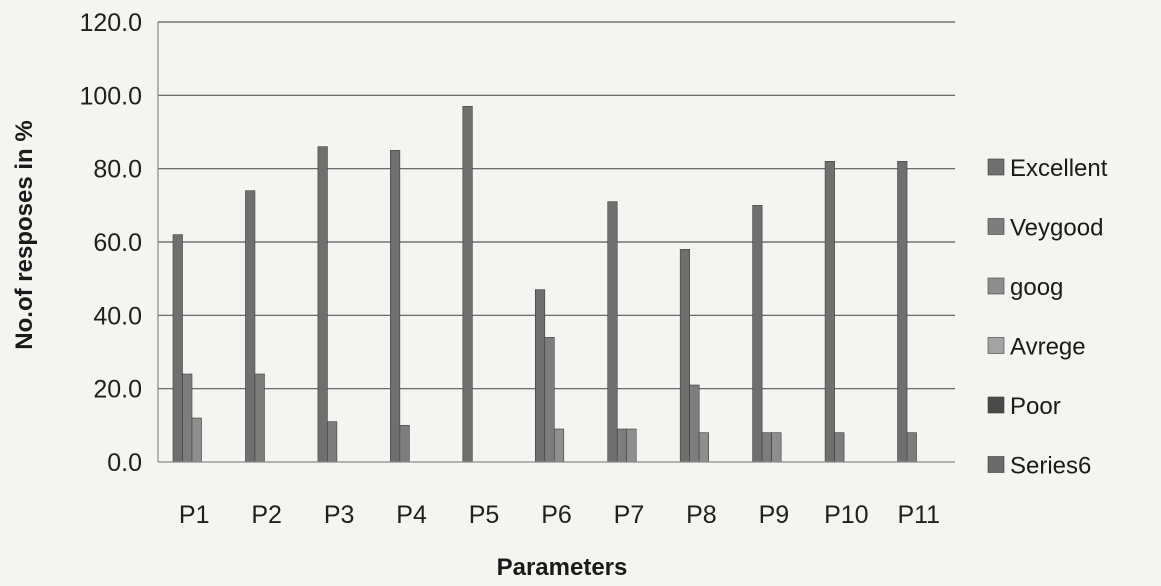 The width and height of the screenshot is (1161, 586). What do you see at coordinates (411, 515) in the screenshot?
I see `x-tick-label: P4` at bounding box center [411, 515].